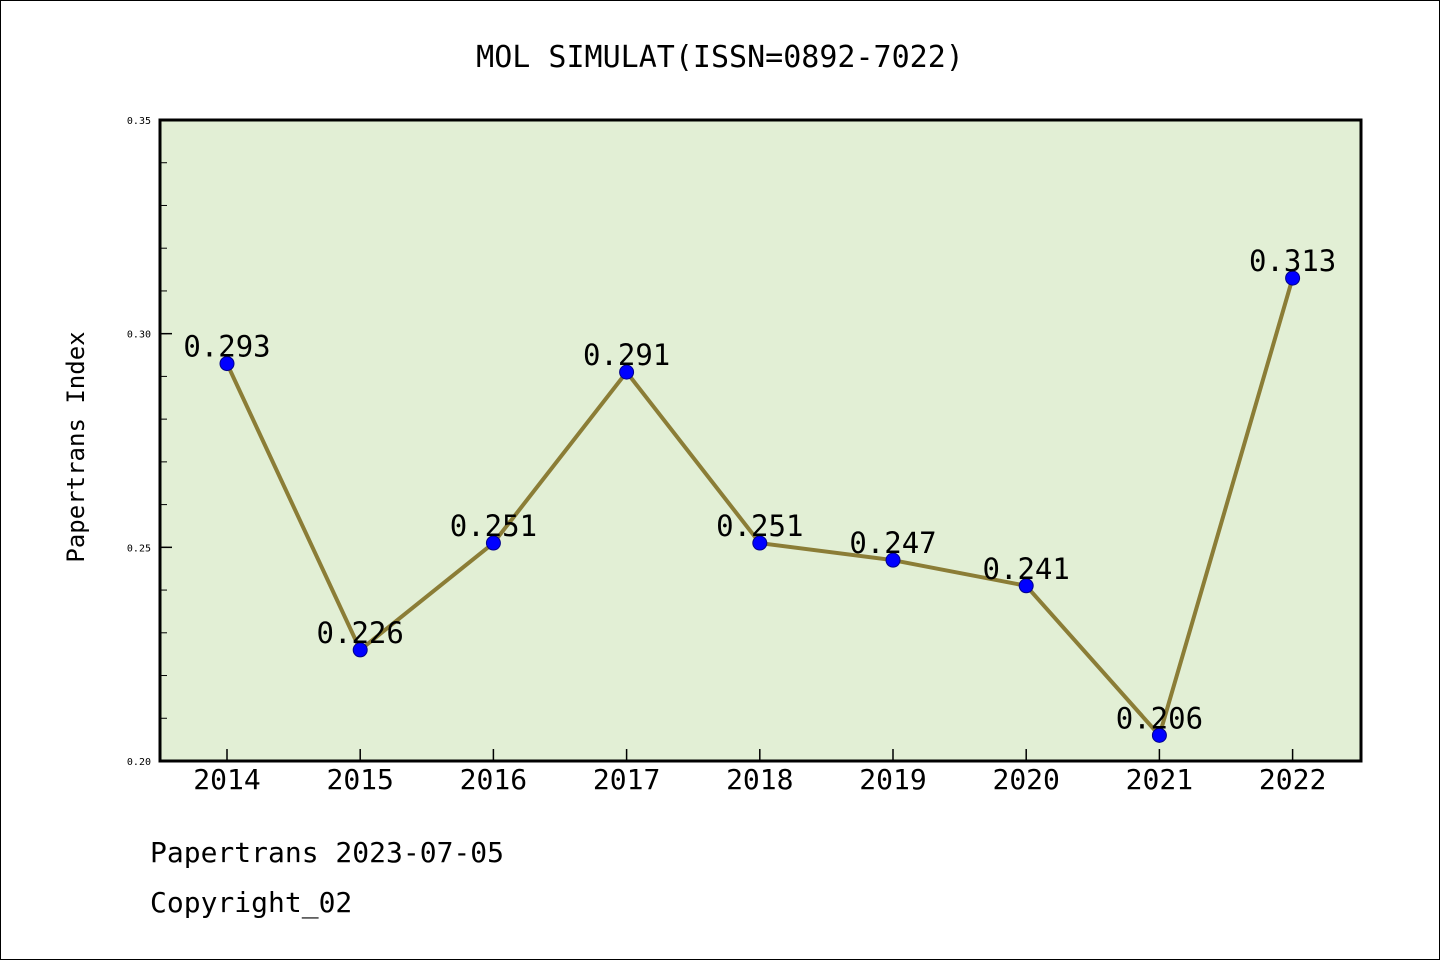 The width and height of the screenshot is (1440, 960). What do you see at coordinates (327, 852) in the screenshot?
I see `footer-date: Papertrans 2023-07-05` at bounding box center [327, 852].